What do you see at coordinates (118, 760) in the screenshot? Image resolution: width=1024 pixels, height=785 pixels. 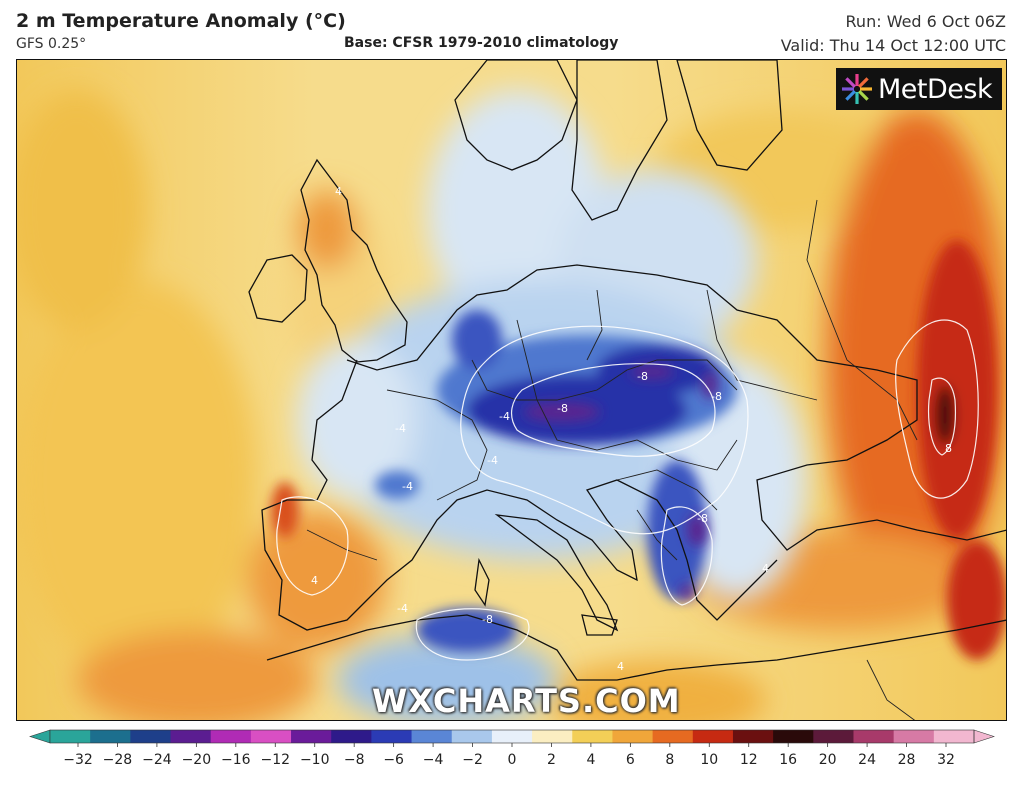 I see `colorbar-tick-label: −28` at bounding box center [118, 760].